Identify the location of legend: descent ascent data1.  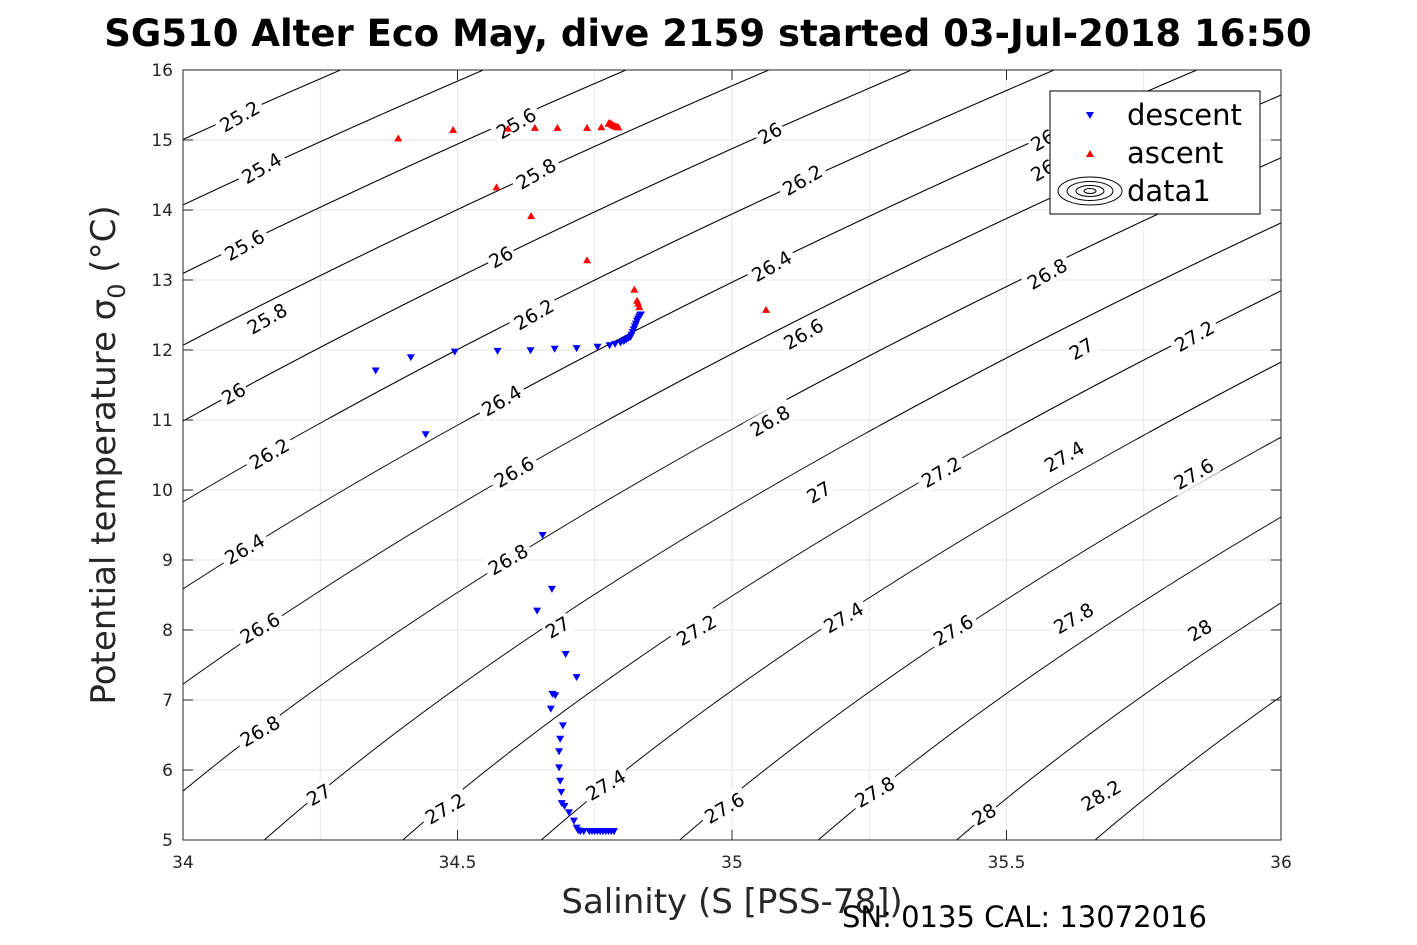
(1155, 152).